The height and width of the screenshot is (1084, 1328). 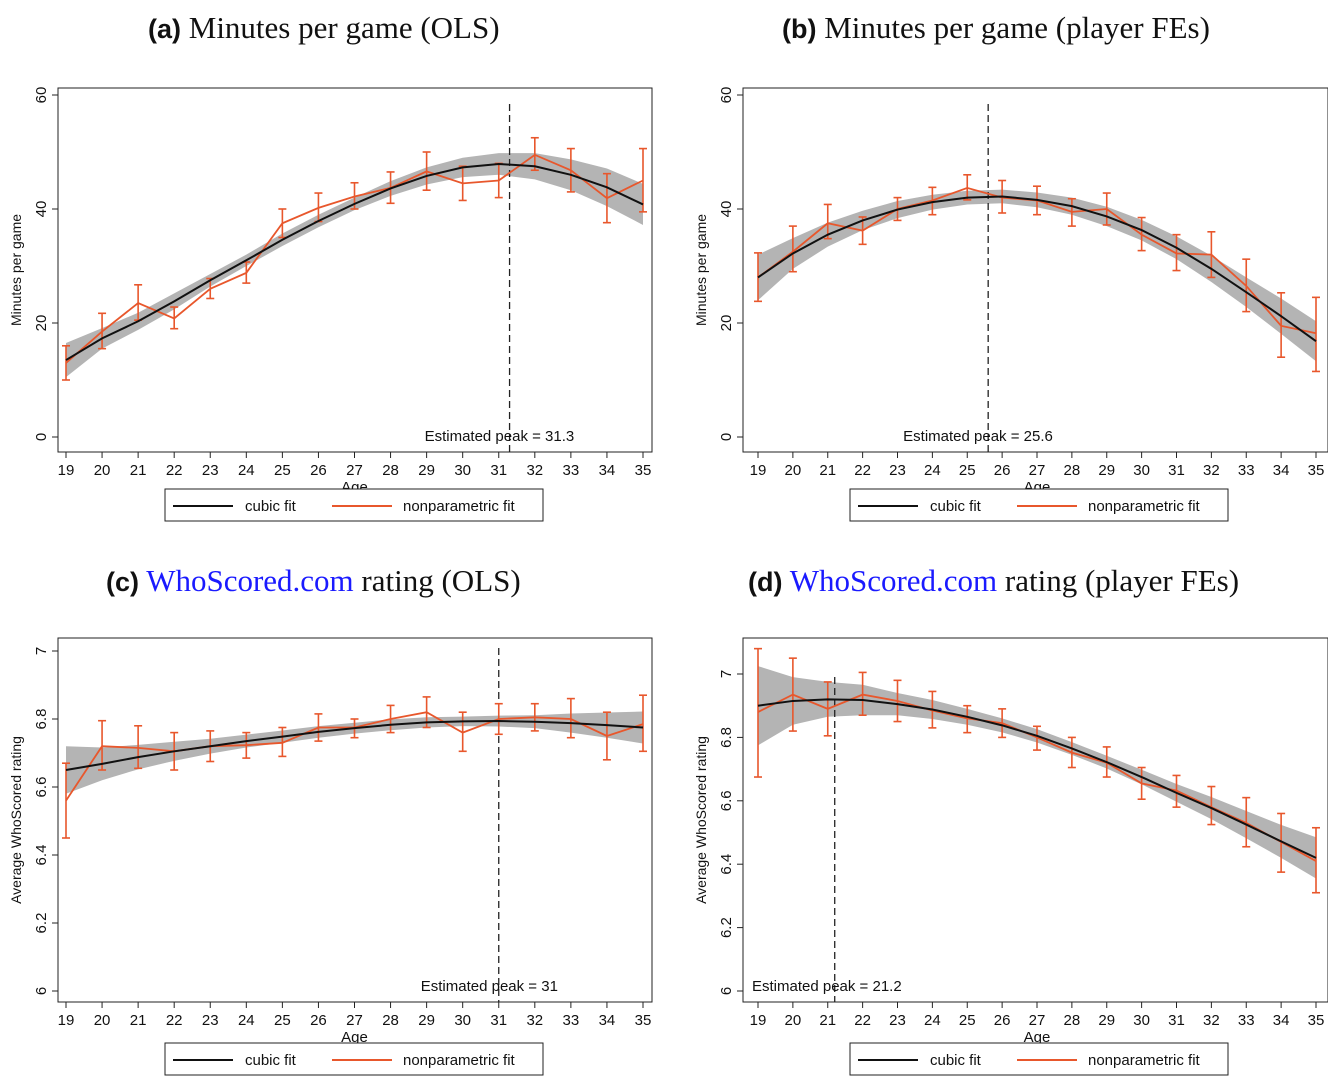 What do you see at coordinates (726, 800) in the screenshot?
I see `y-tick-label: 6.6` at bounding box center [726, 800].